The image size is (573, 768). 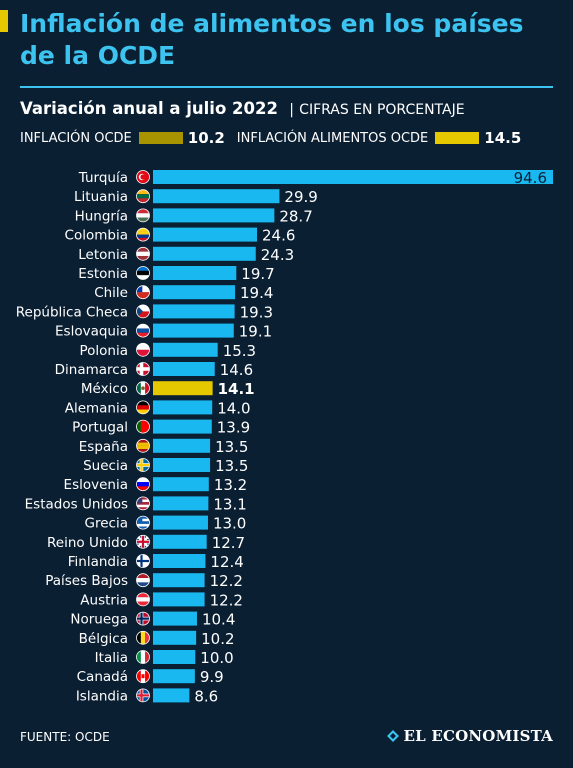 I want to click on category-label: Lituania, so click(x=101, y=197).